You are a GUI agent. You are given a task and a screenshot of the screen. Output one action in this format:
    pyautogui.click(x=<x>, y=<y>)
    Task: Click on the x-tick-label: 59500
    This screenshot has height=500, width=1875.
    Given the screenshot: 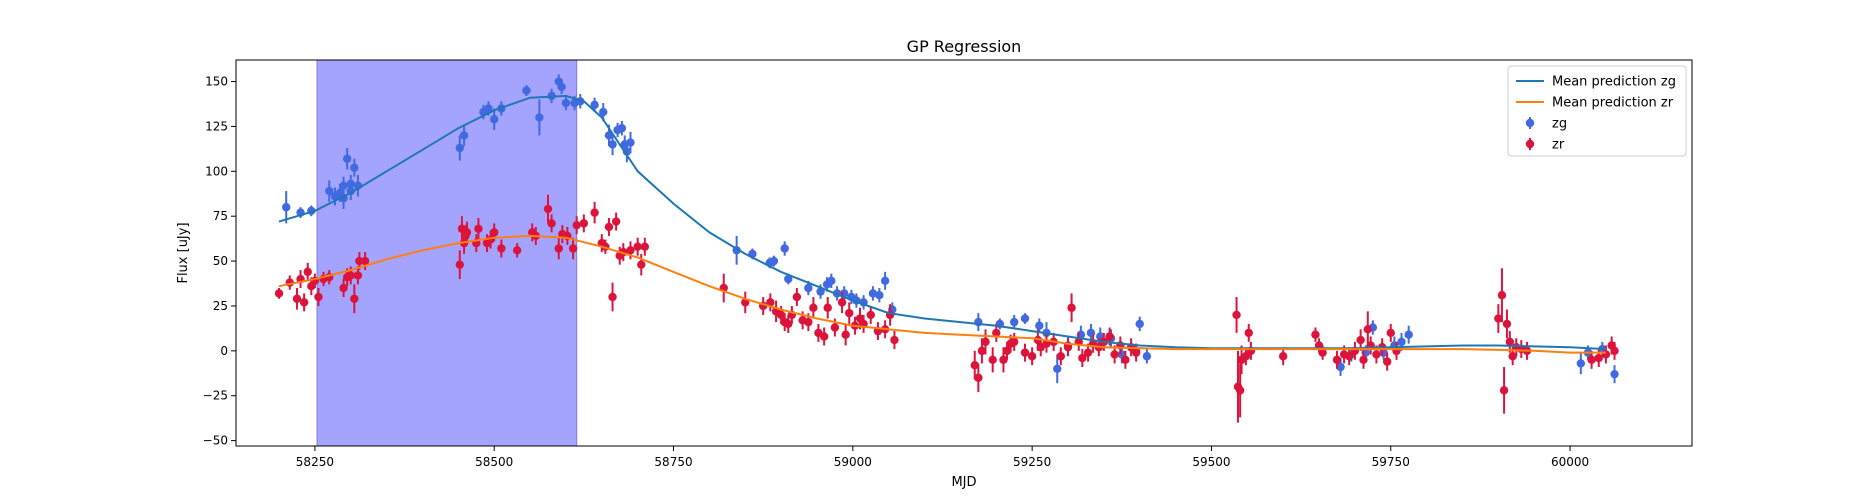 What is the action you would take?
    pyautogui.click(x=1211, y=462)
    